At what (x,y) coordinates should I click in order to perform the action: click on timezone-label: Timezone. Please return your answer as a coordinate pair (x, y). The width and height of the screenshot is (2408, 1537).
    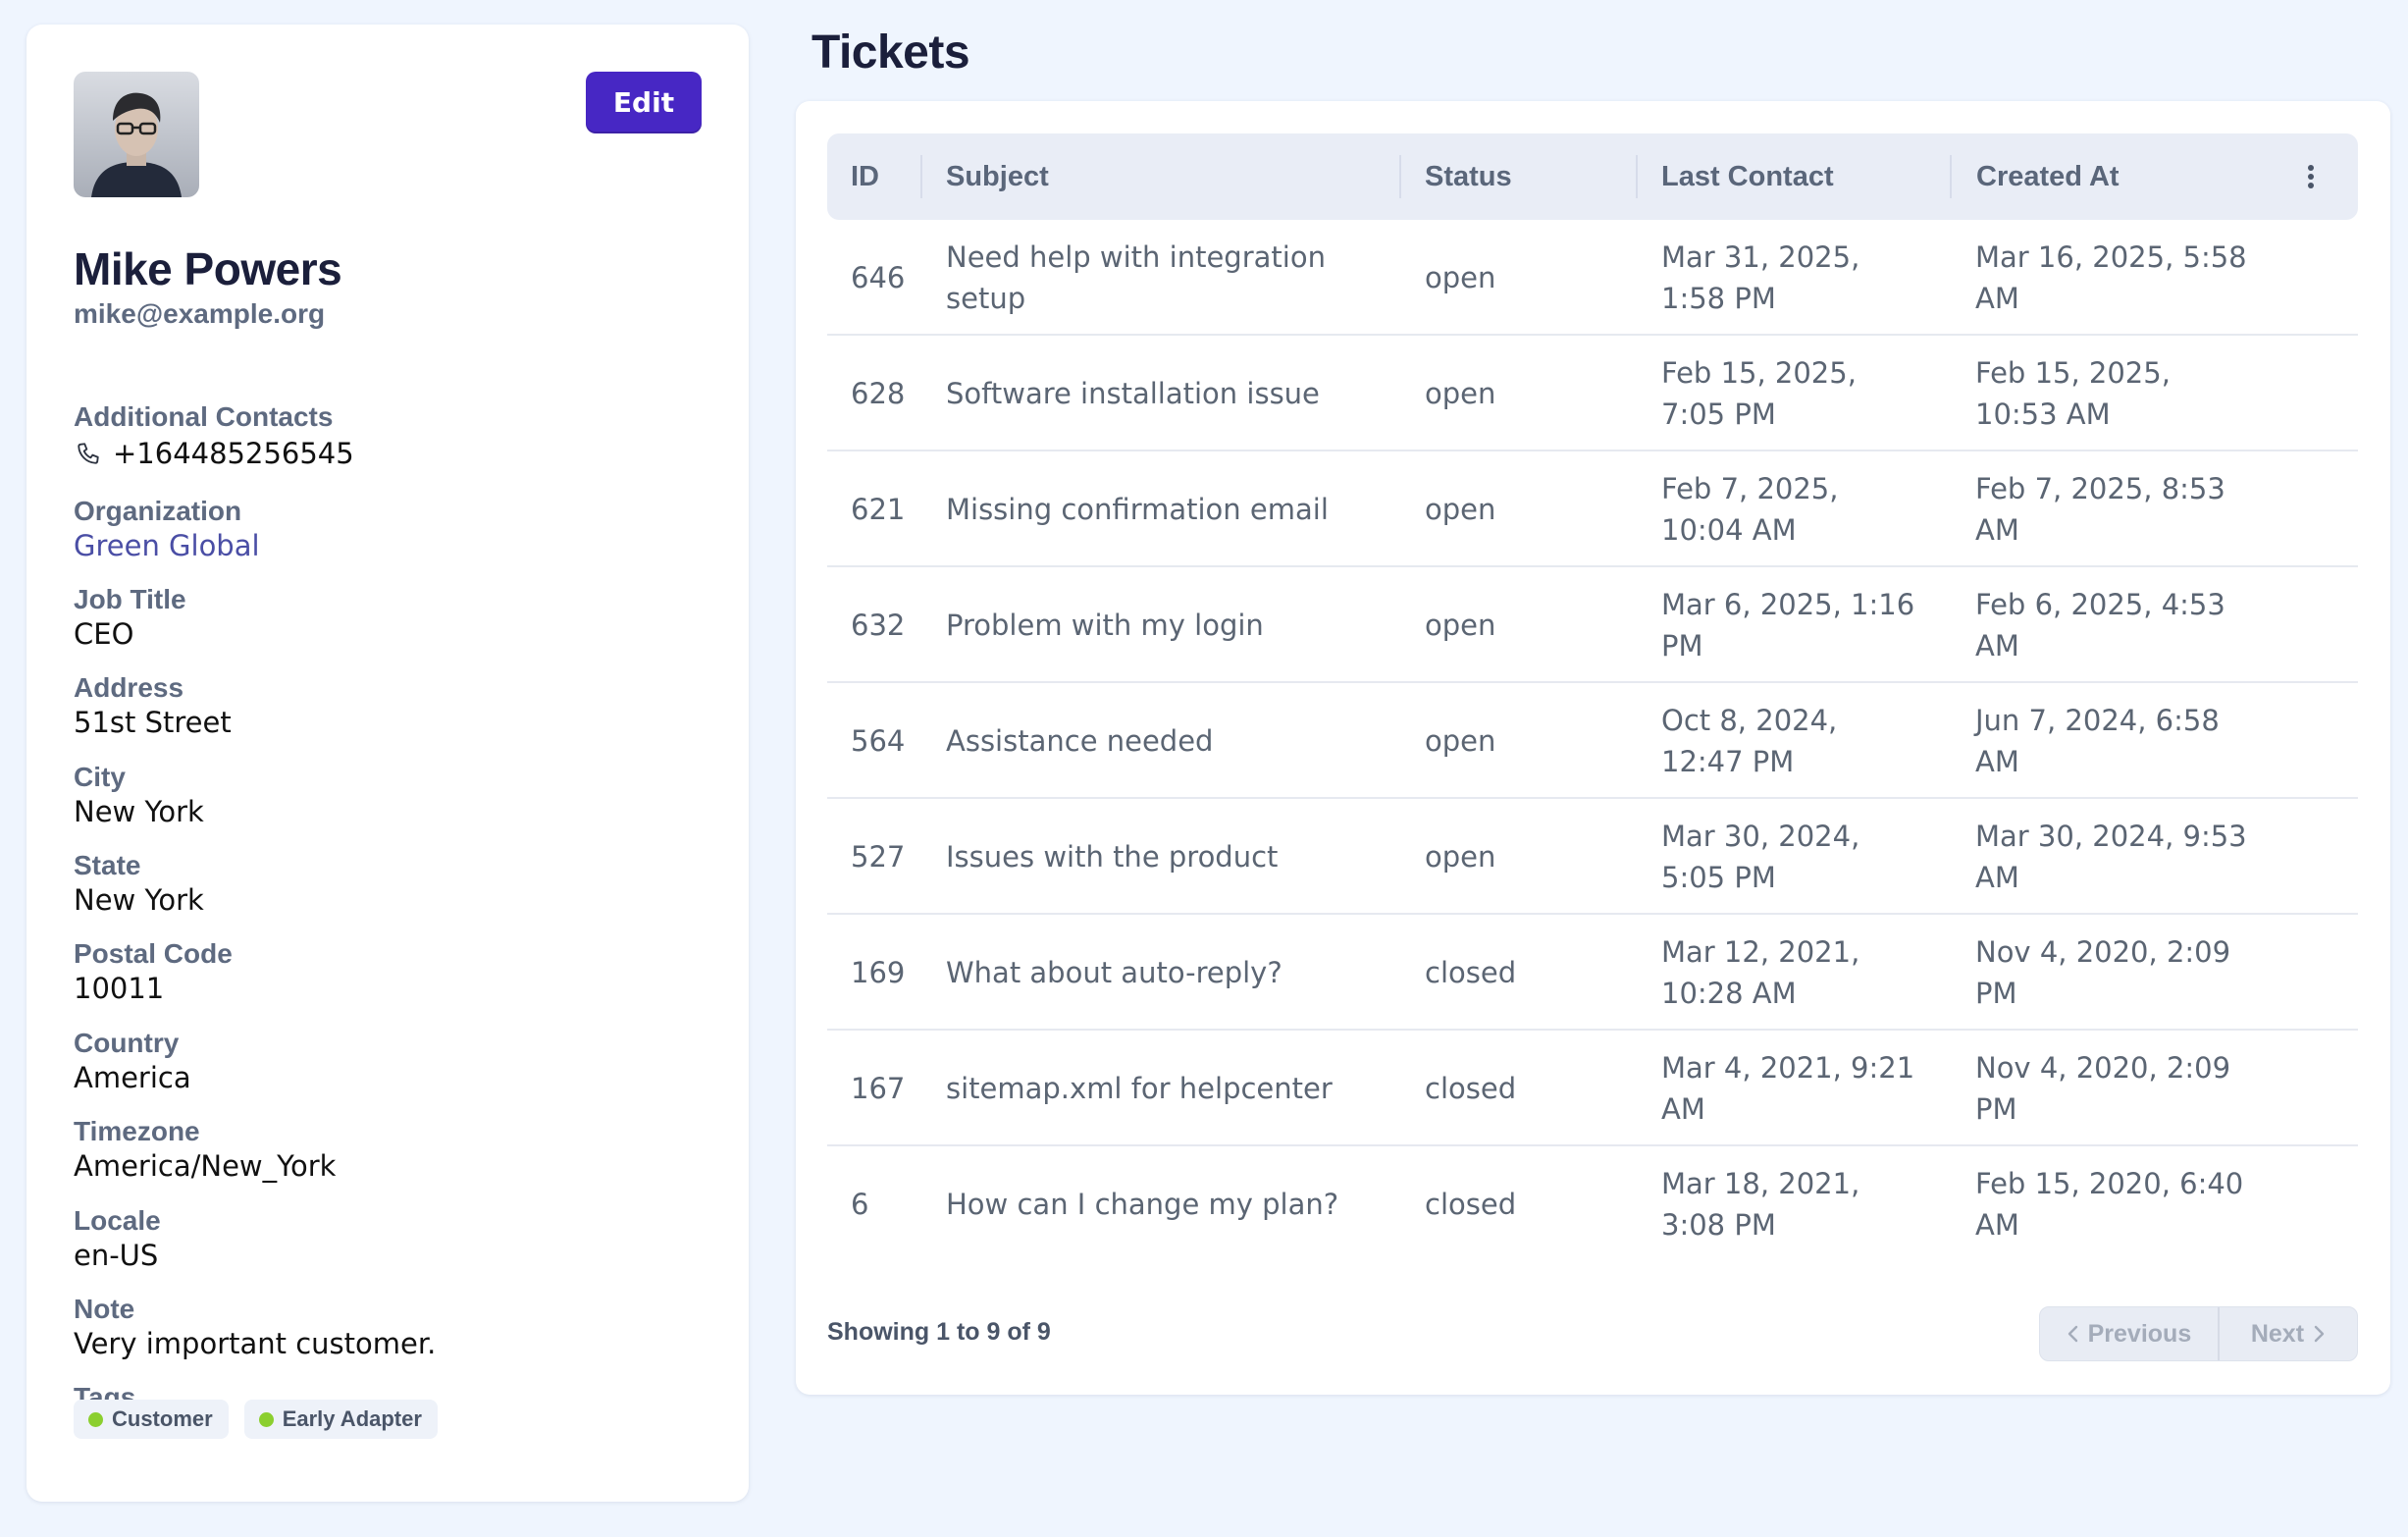
    Looking at the image, I should click on (137, 1131).